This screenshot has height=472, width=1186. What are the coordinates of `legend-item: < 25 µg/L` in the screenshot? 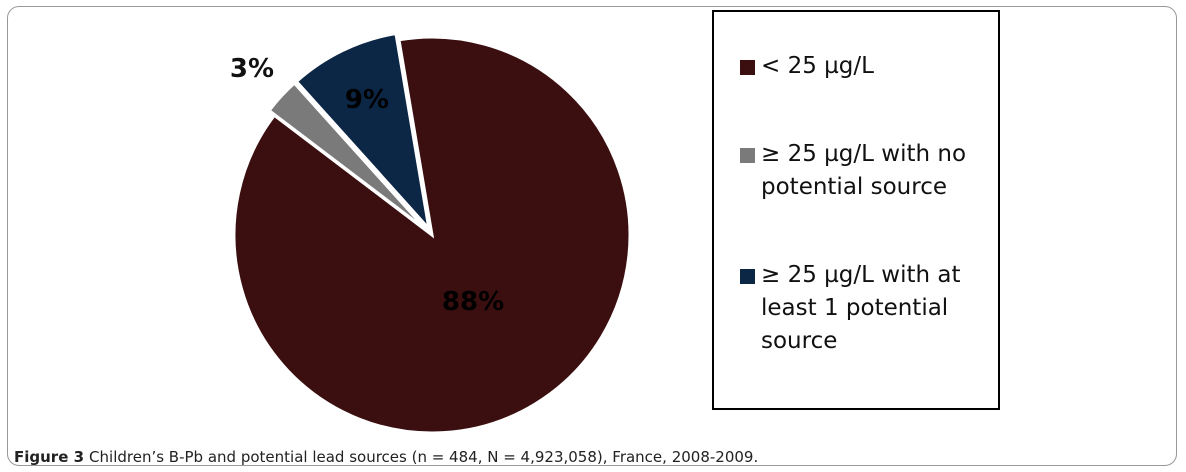 It's located at (862, 66).